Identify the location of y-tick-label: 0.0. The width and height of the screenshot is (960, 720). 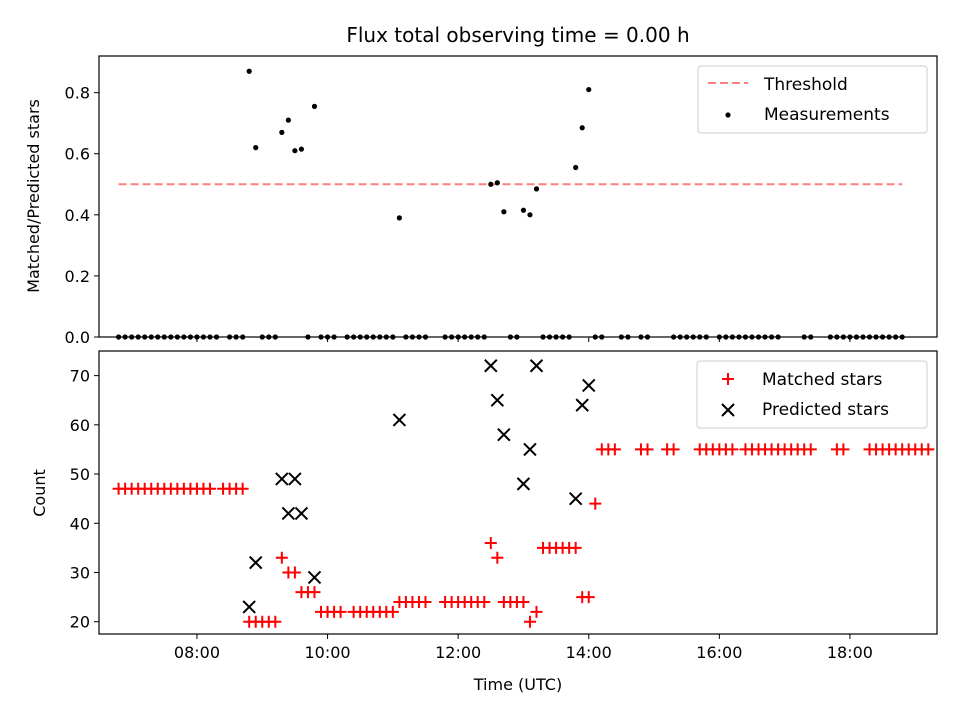
(77, 337).